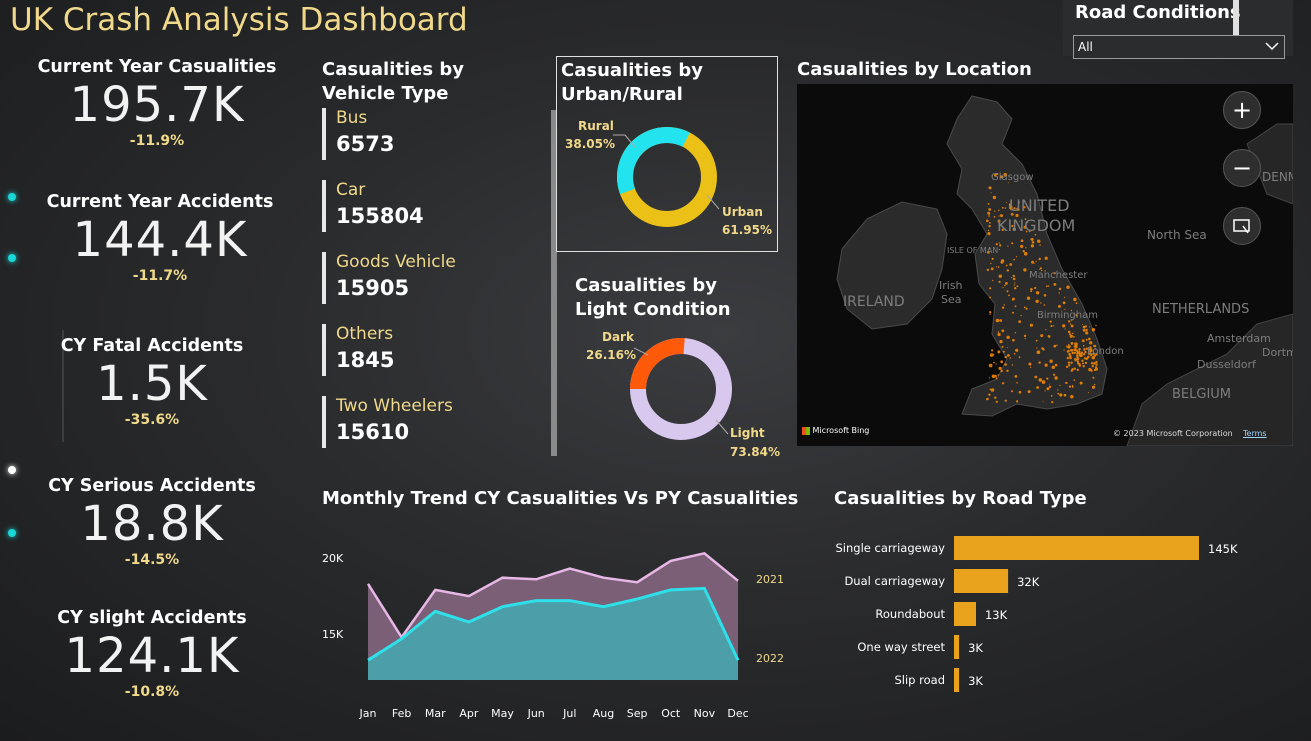 This screenshot has width=1311, height=741. Describe the element at coordinates (681, 389) in the screenshot. I see `dark-slice` at that location.